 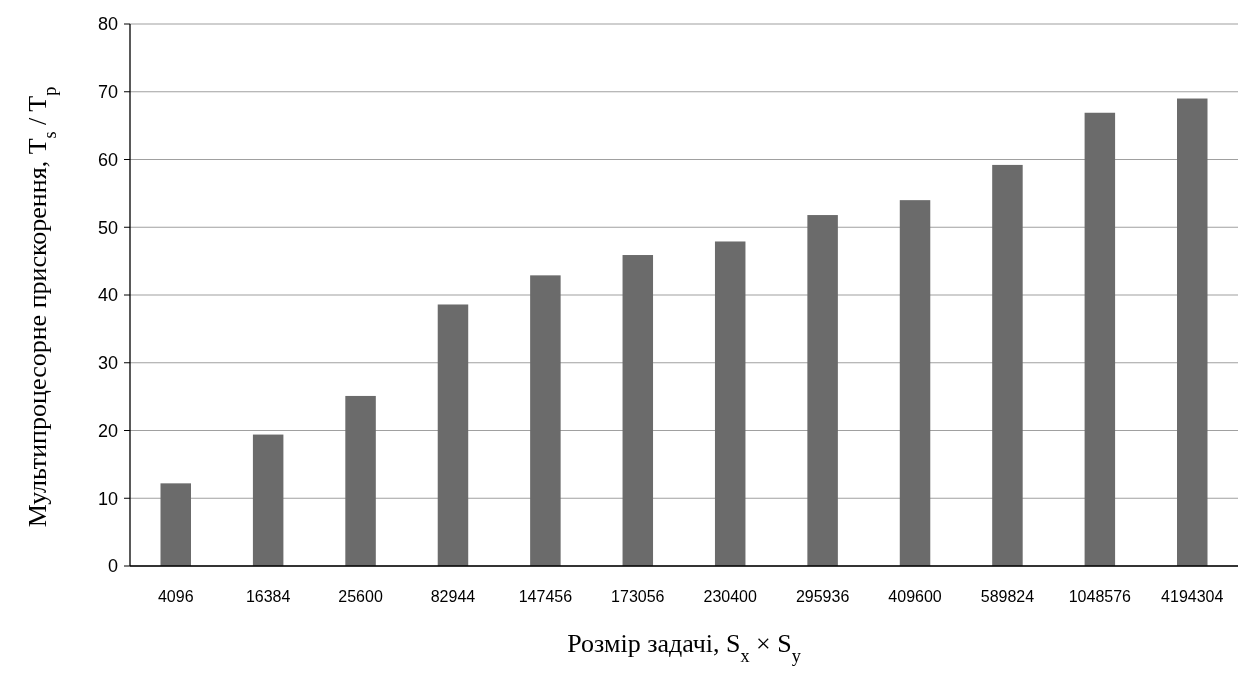 What do you see at coordinates (684, 647) in the screenshot?
I see `x-axis-title: Розмір задачі, S$_{x}$ × S$_{y}$` at bounding box center [684, 647].